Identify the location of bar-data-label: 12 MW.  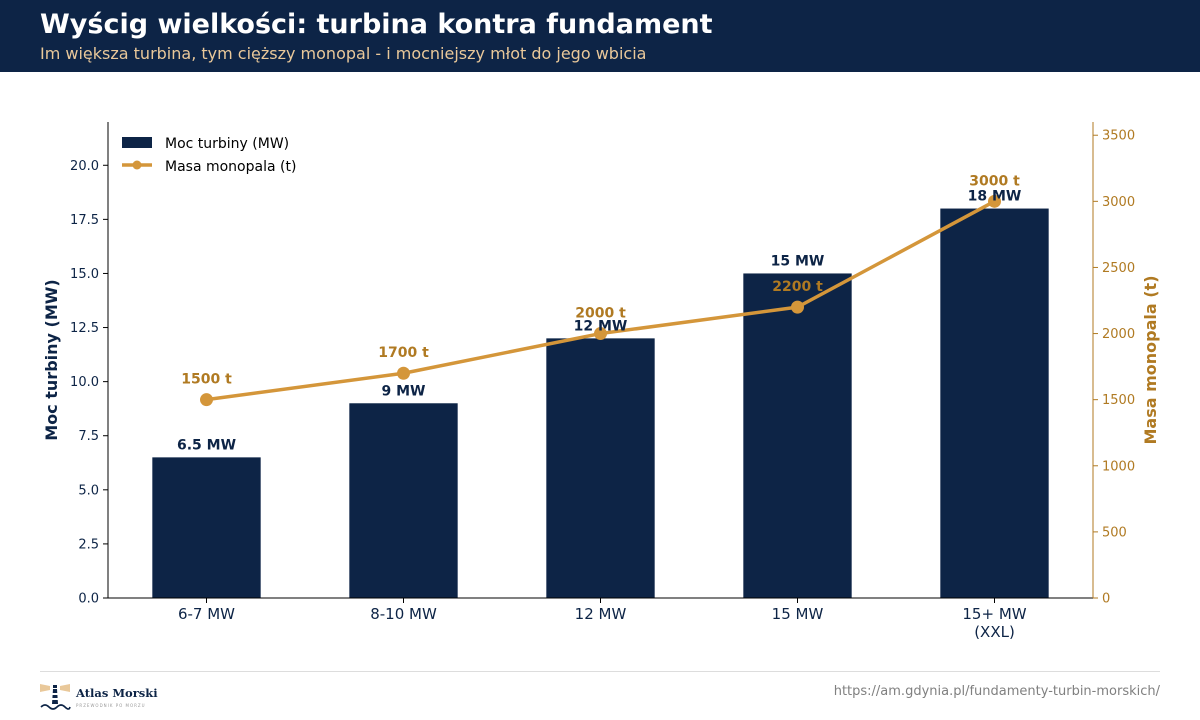
(601, 326).